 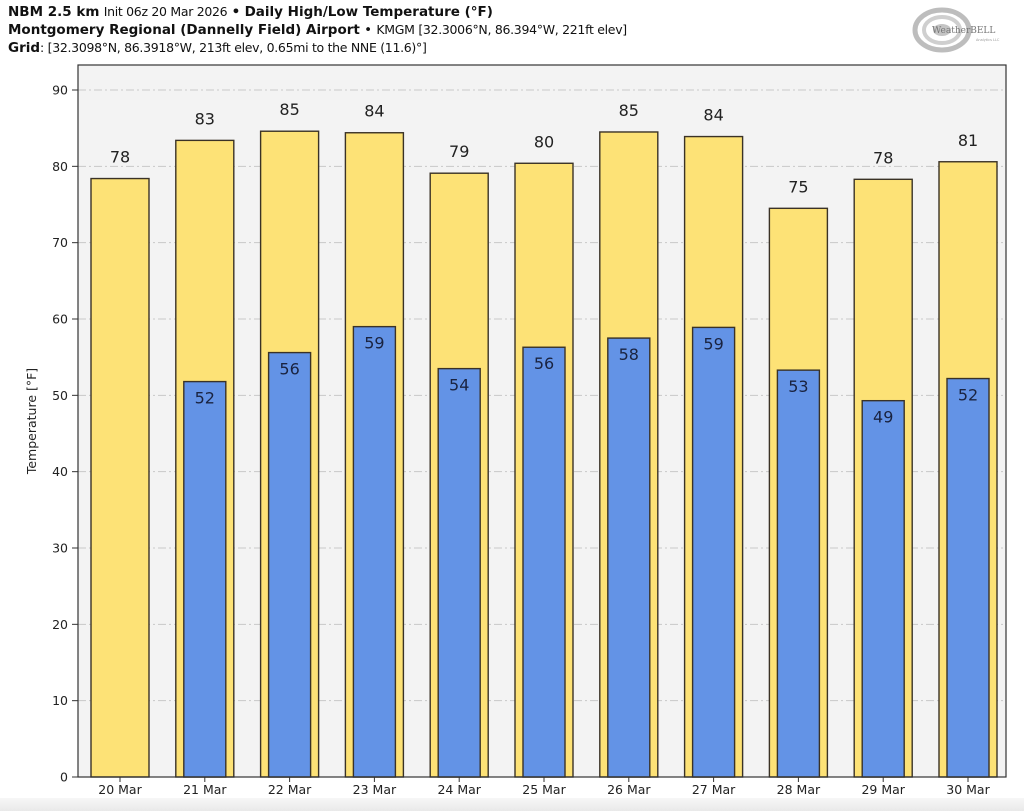 I want to click on high-value-label: 75, so click(x=798, y=186).